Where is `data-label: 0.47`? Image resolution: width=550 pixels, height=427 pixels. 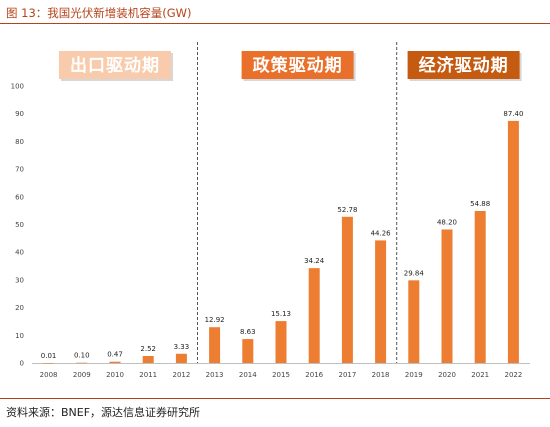
data-label: 0.47 is located at coordinates (115, 355).